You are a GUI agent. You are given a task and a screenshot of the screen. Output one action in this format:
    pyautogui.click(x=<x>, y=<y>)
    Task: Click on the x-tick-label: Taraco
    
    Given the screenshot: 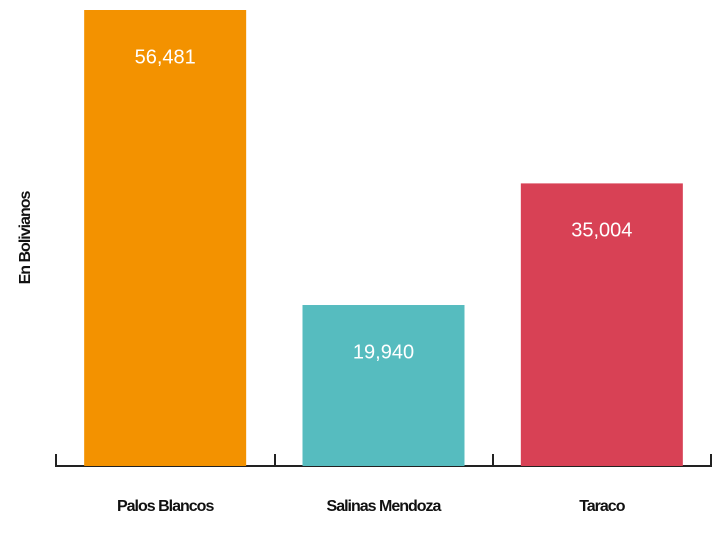 What is the action you would take?
    pyautogui.click(x=602, y=506)
    